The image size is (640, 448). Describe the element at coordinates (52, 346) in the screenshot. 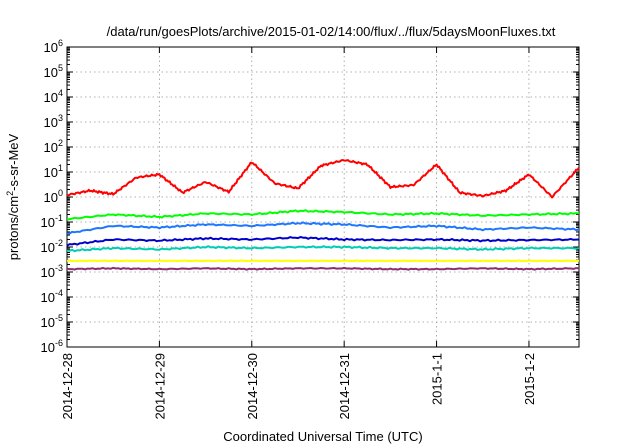

I see `y-tick-label: 10⁻⁶` at that location.